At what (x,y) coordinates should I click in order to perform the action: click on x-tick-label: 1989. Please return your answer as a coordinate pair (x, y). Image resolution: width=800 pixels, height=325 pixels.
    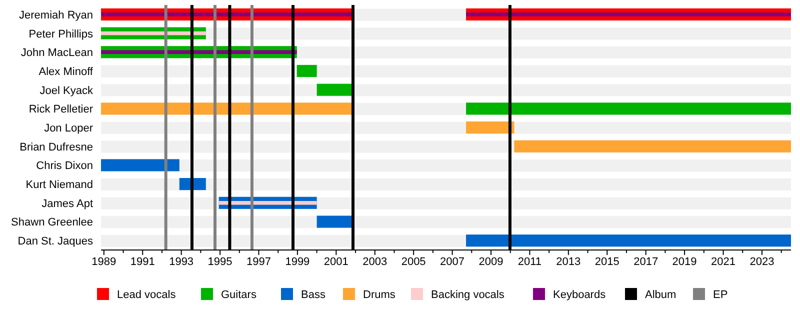
    Looking at the image, I should click on (104, 262).